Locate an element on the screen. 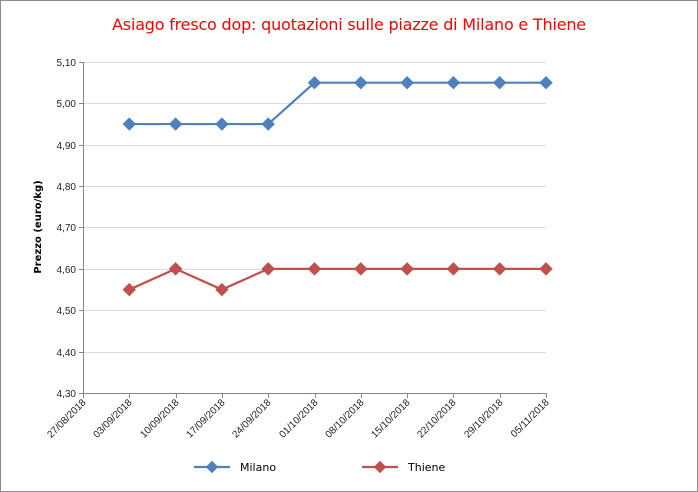 The image size is (698, 492). y-tick-label: 5,10 is located at coordinates (67, 63).